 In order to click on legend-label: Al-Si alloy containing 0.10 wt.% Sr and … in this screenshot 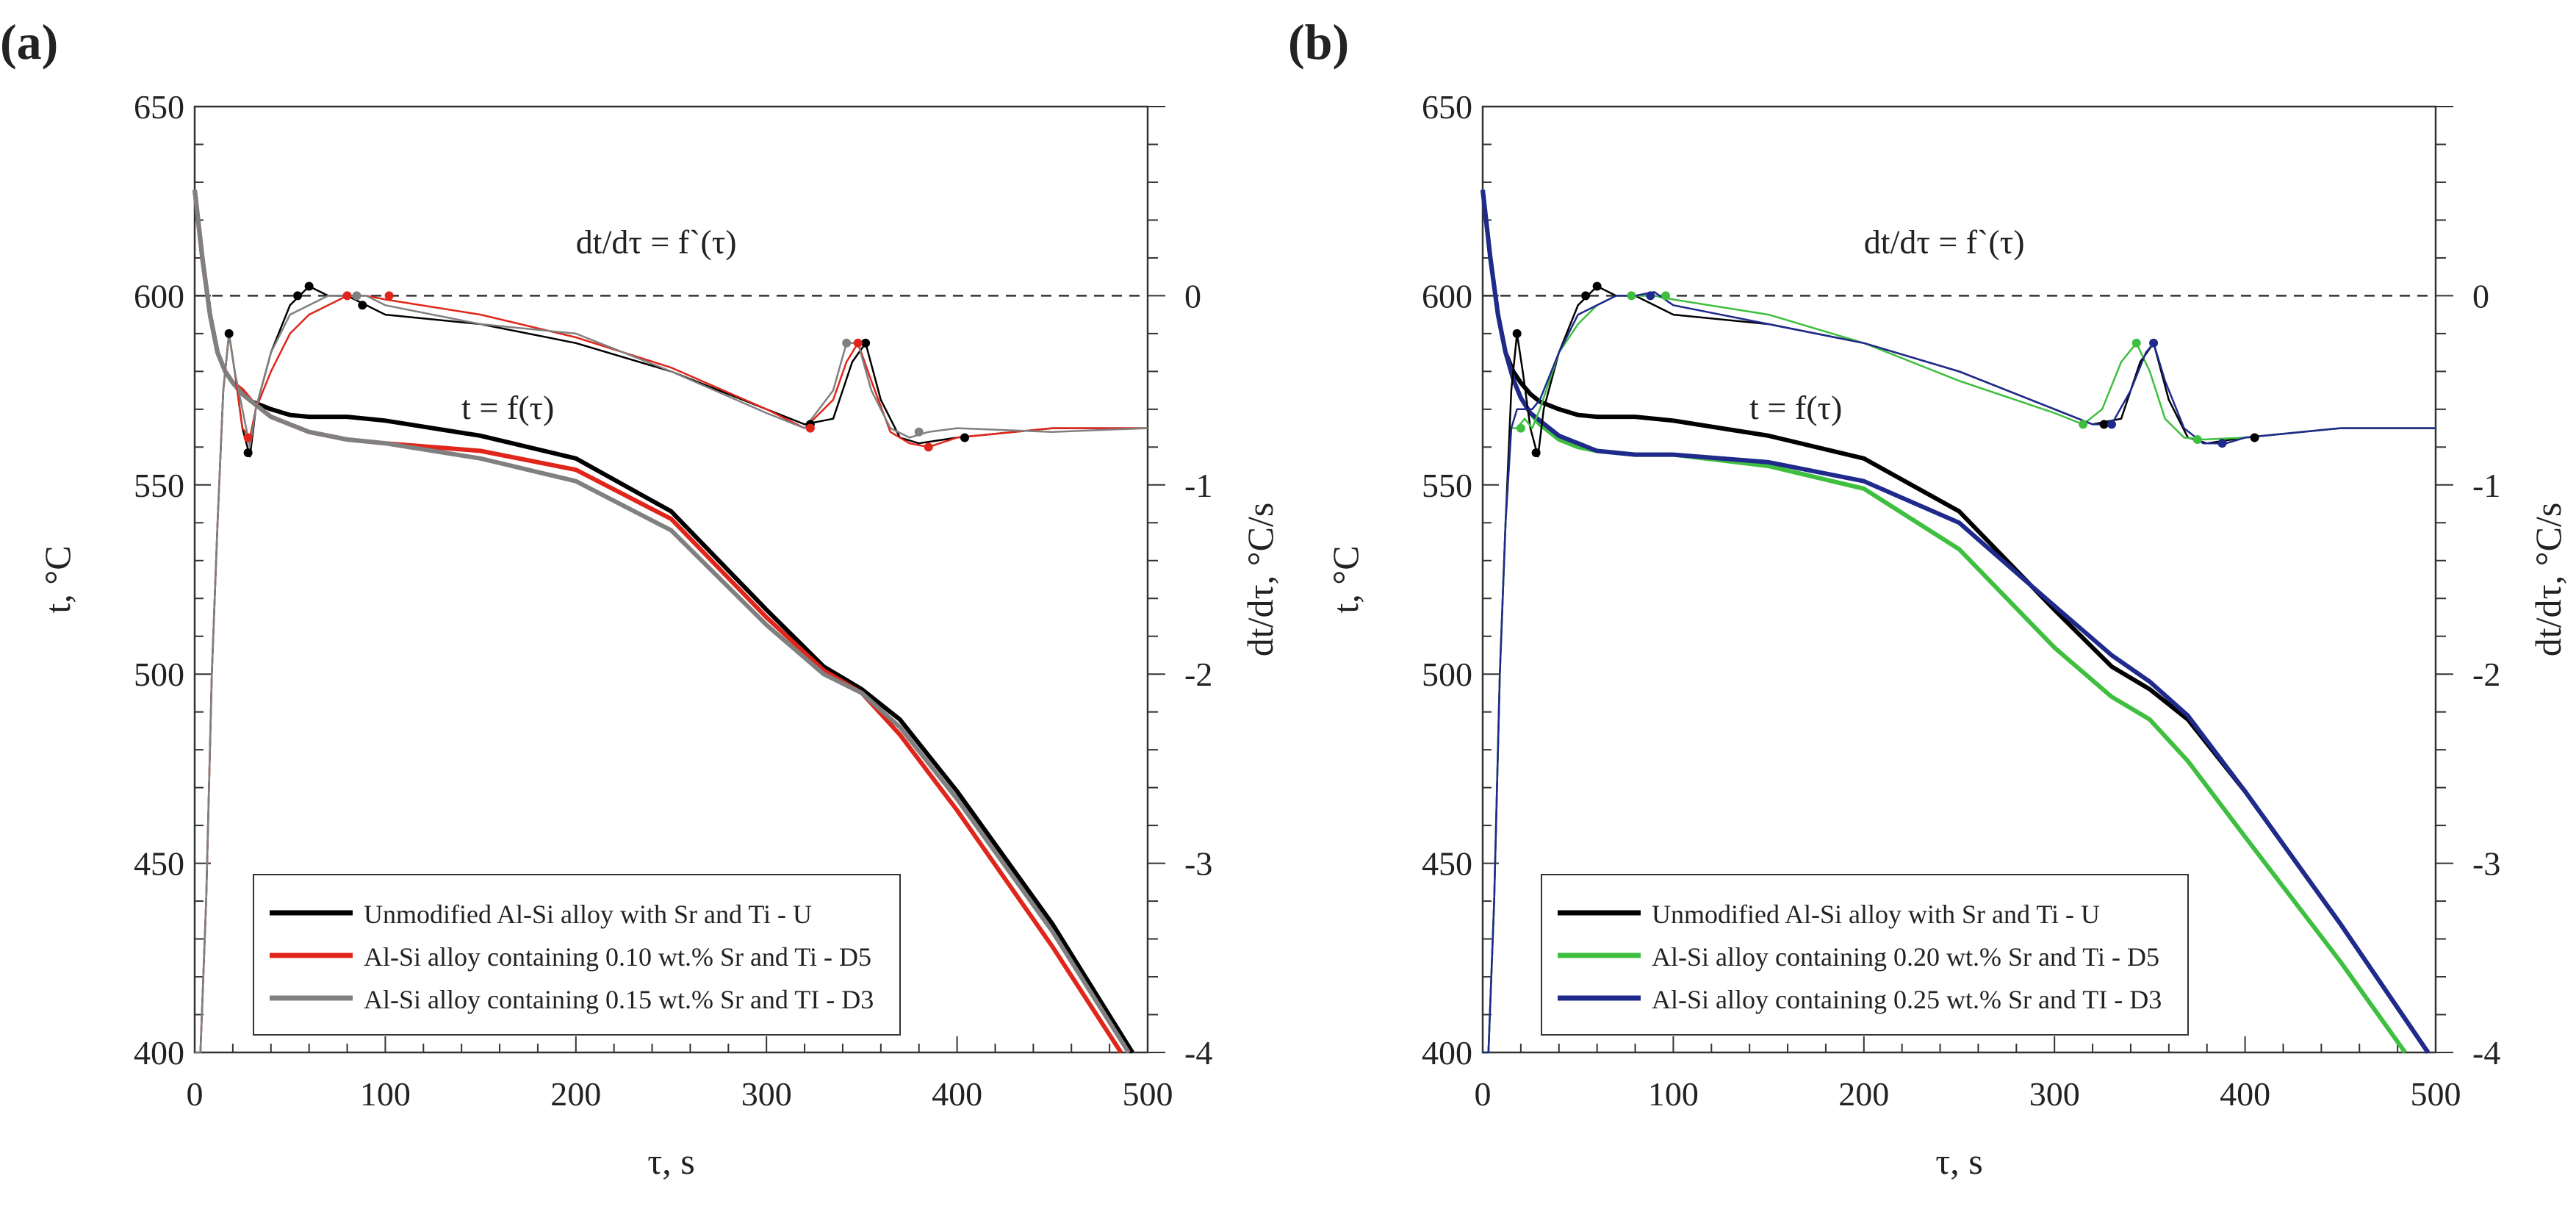, I will do `click(617, 957)`.